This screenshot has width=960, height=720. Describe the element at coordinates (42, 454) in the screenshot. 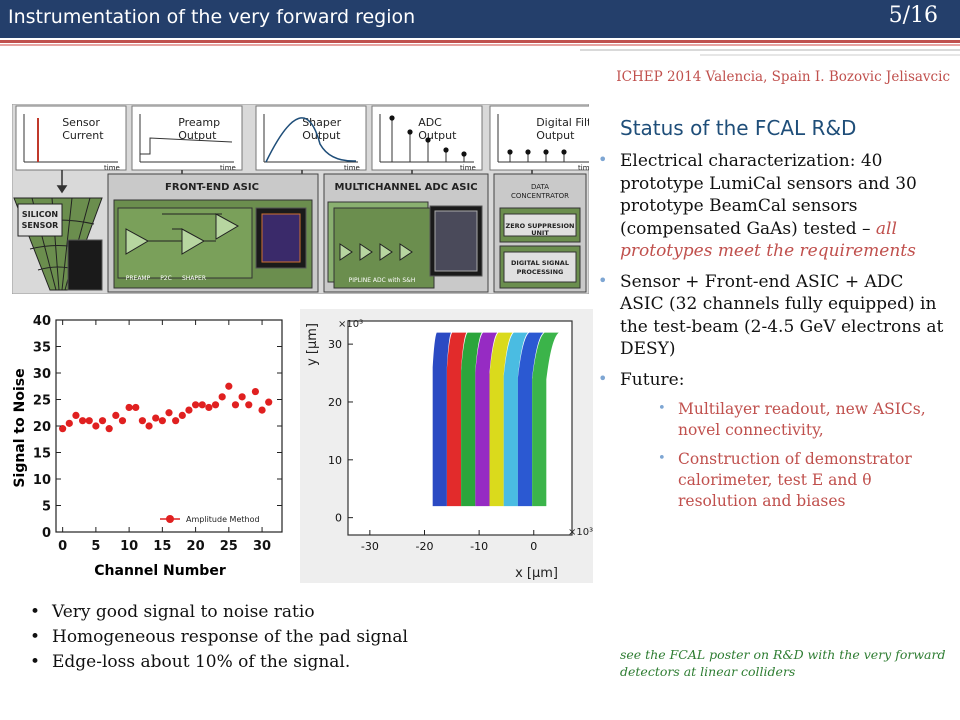

I see `y-tick-label: 15` at that location.